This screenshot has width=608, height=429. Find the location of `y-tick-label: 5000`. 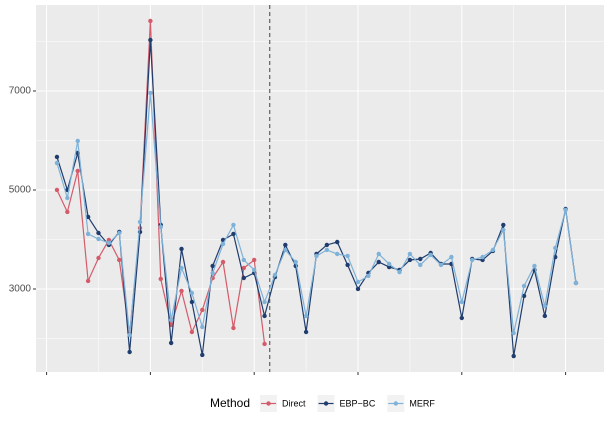

y-tick-label: 5000 is located at coordinates (20, 190).